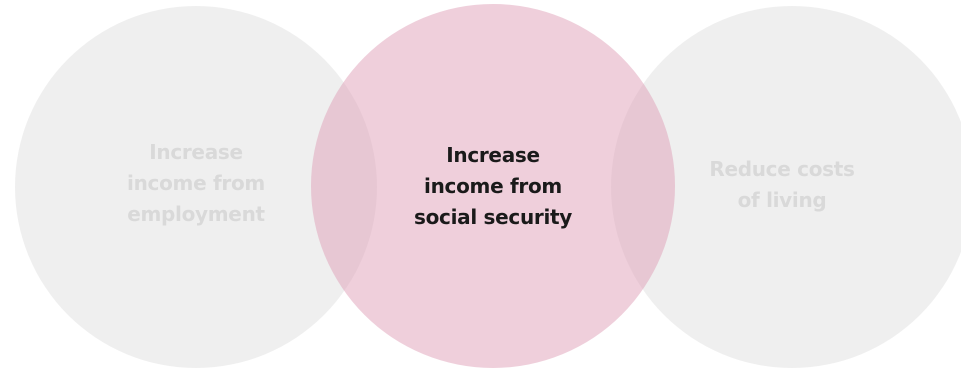 Image resolution: width=961 pixels, height=374 pixels. I want to click on social-security-label-line: income from, so click(493, 186).